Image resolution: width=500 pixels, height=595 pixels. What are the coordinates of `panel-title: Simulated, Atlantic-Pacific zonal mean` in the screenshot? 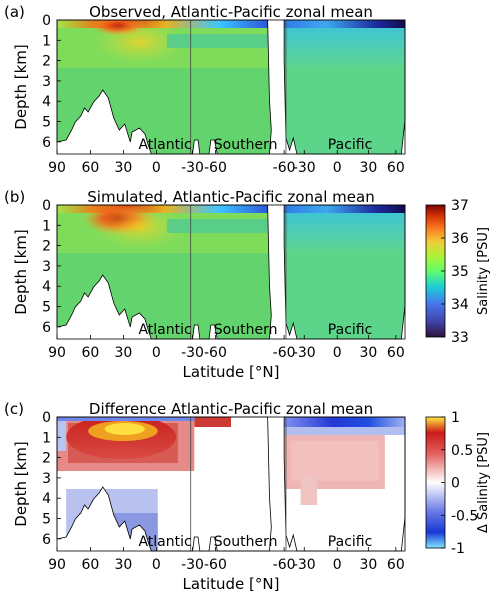 It's located at (230, 197).